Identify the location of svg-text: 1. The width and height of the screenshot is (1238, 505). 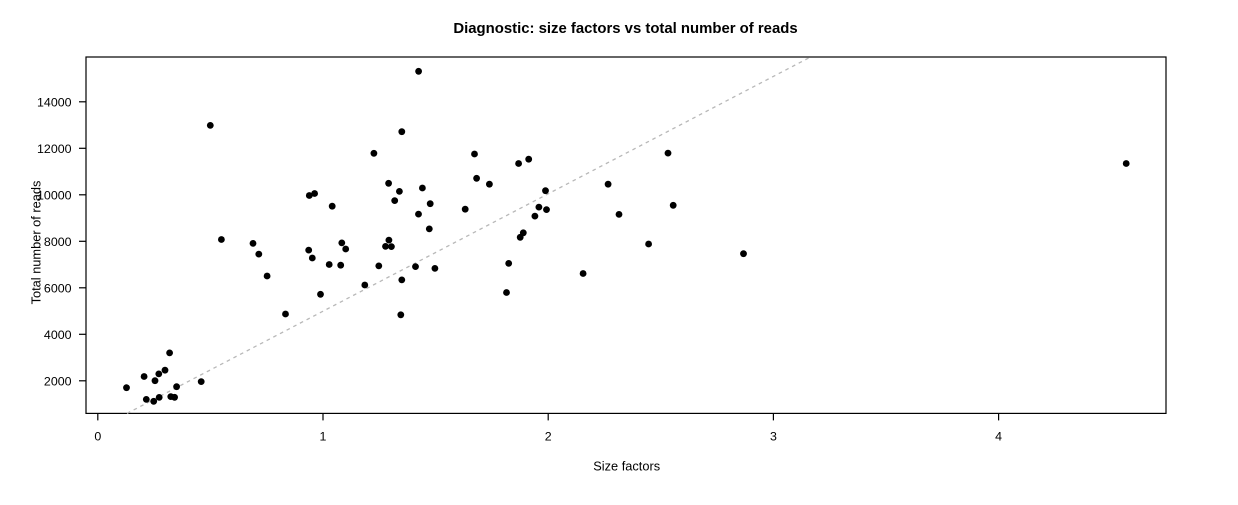
(323, 437).